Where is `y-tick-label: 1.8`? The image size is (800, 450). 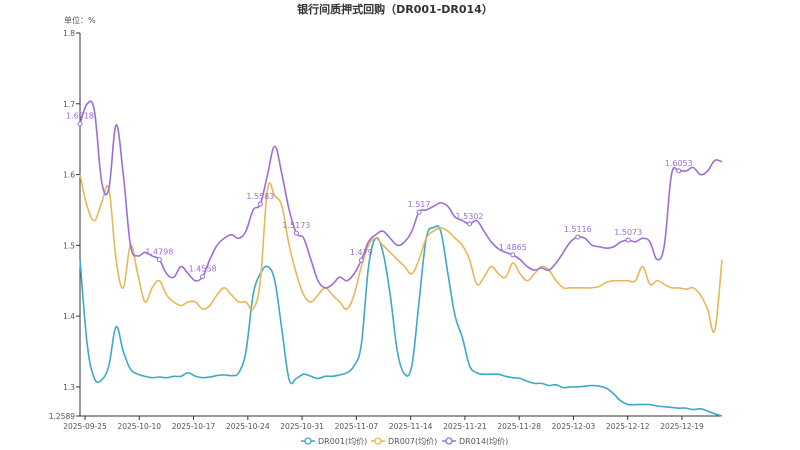 y-tick-label: 1.8 is located at coordinates (69, 33).